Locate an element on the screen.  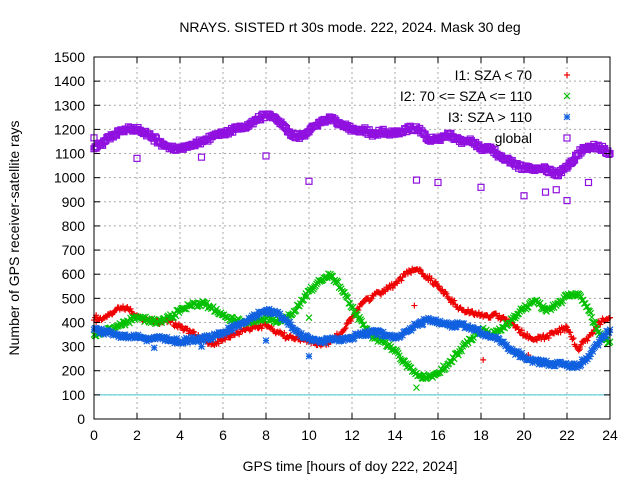
series-i3 is located at coordinates (352, 338).